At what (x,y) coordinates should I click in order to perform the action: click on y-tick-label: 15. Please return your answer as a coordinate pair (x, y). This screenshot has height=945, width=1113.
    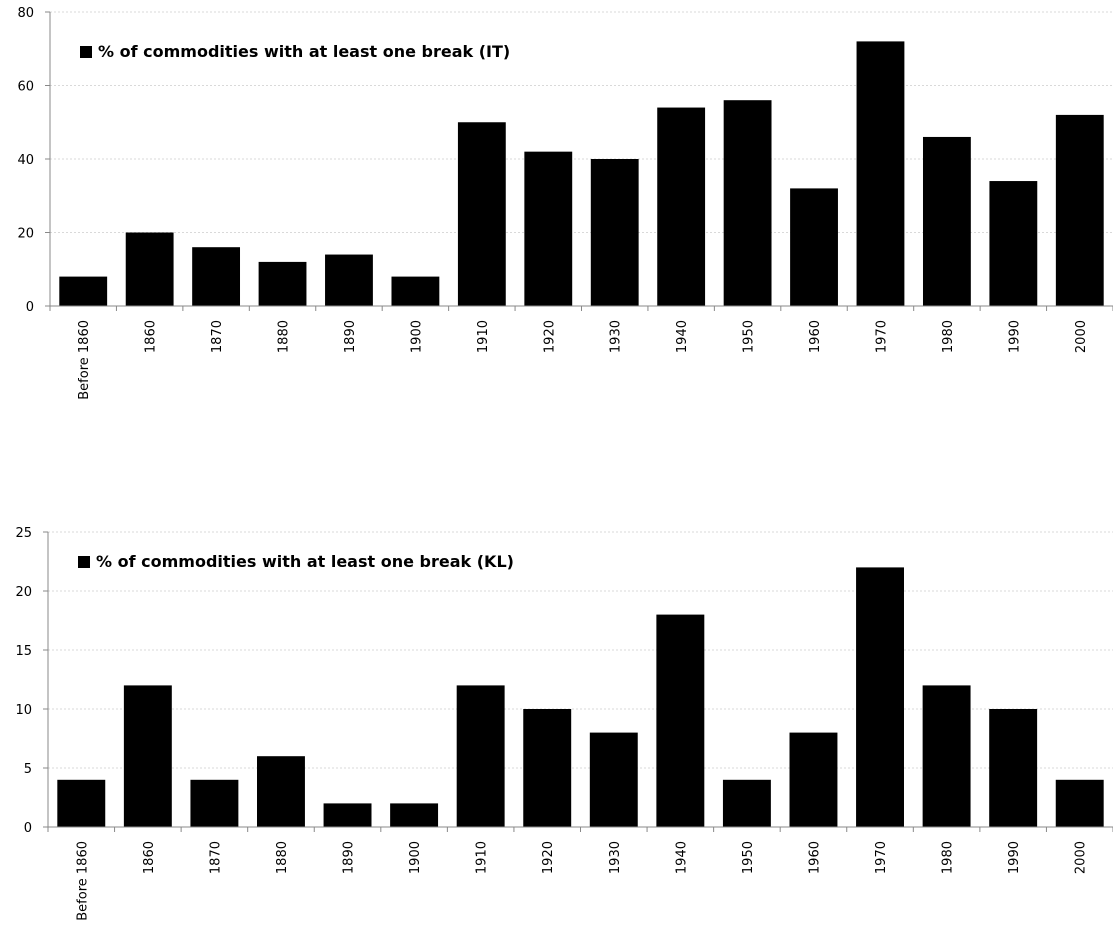
    Looking at the image, I should click on (23, 651).